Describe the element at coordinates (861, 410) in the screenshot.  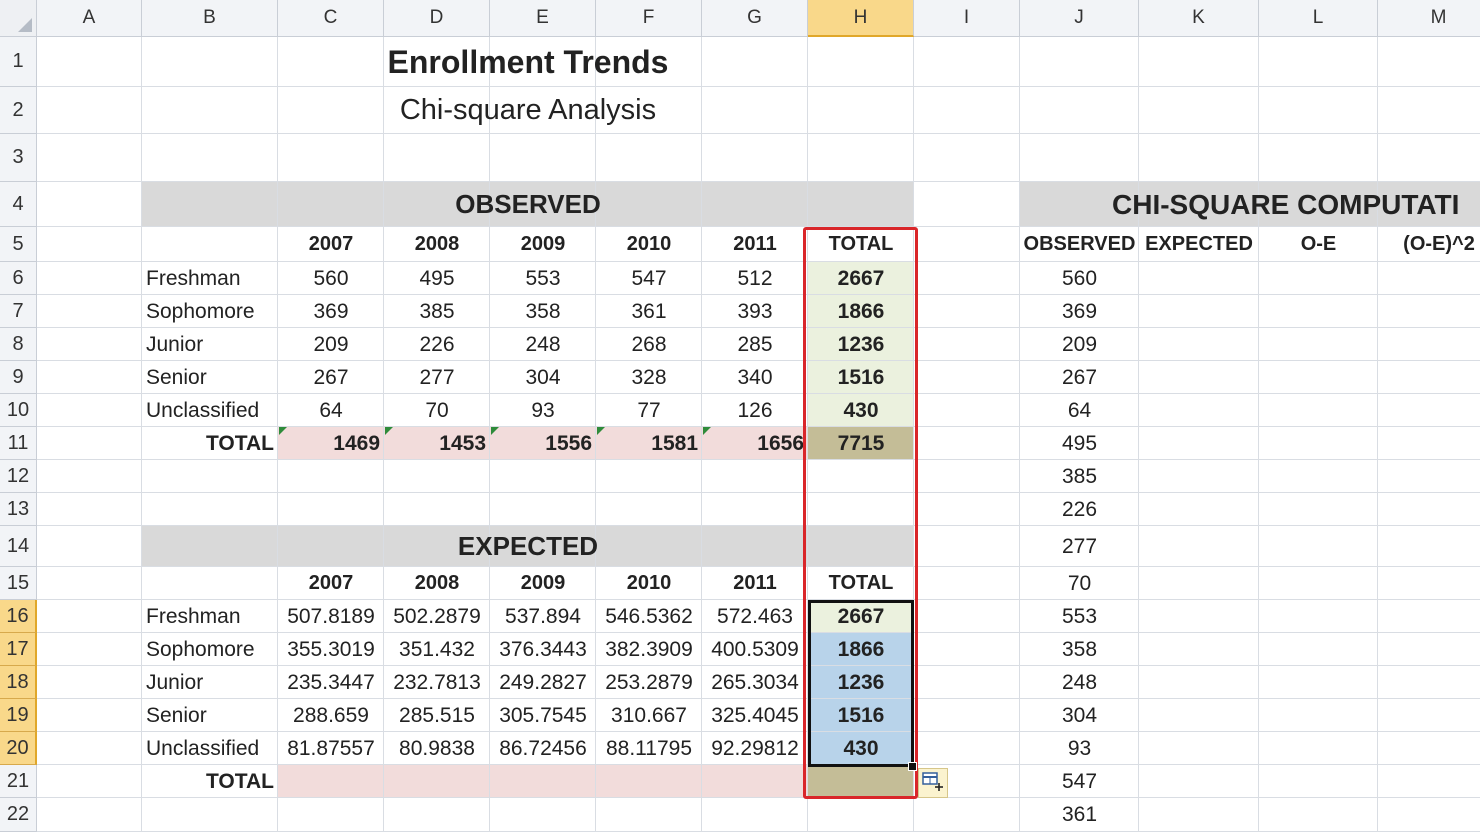
I see `observed-row-total: 430` at that location.